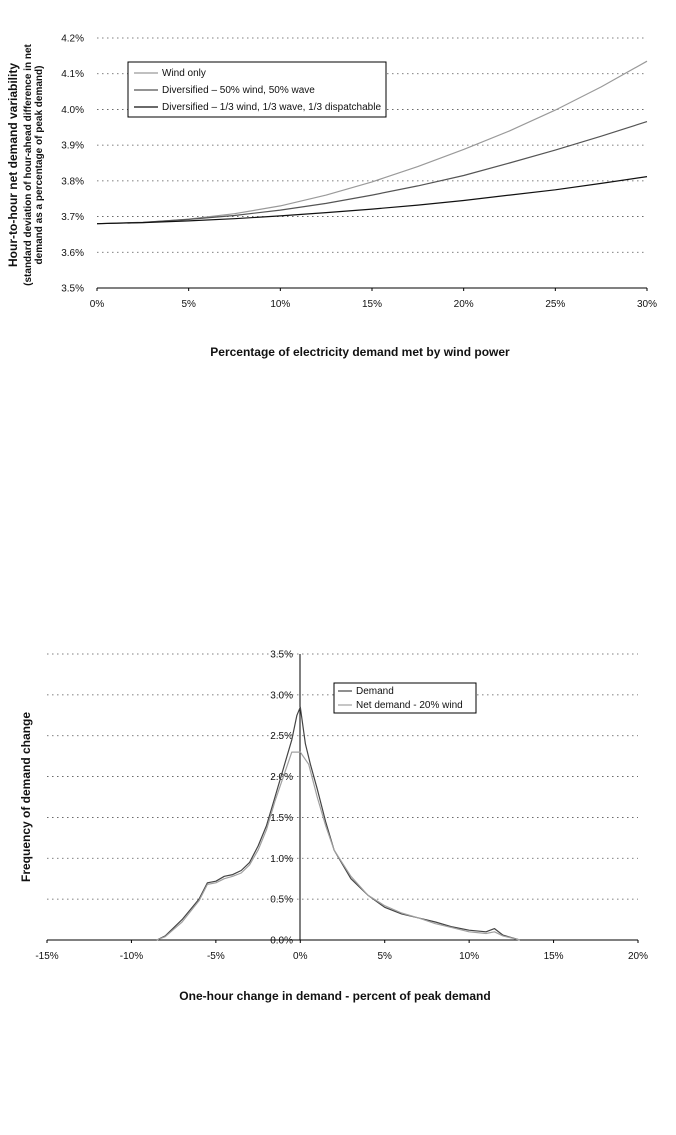  What do you see at coordinates (72, 253) in the screenshot?
I see `variability-y-tick-label: 3.6%` at bounding box center [72, 253].